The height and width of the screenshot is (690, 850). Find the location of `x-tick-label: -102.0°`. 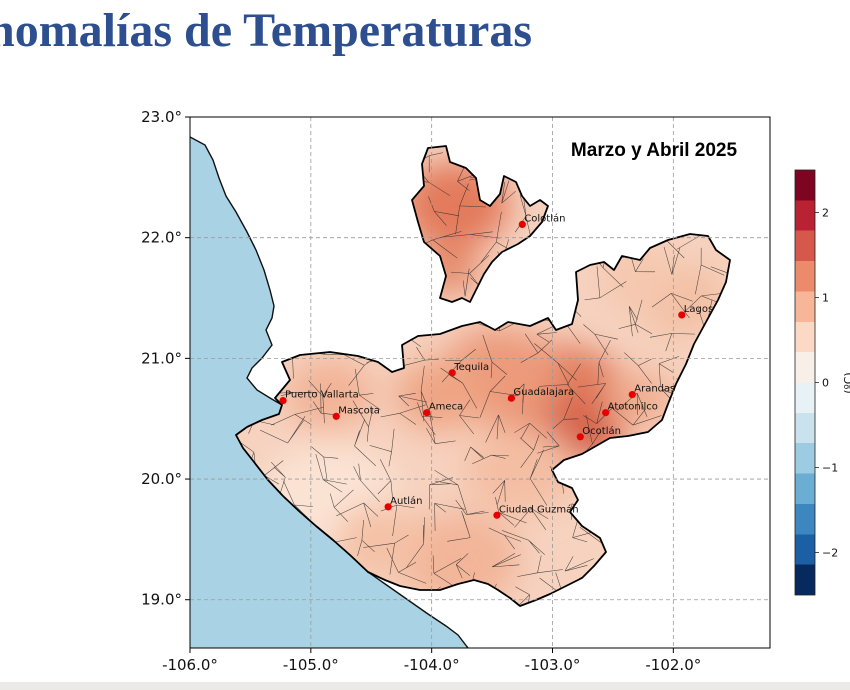

x-tick-label: -102.0° is located at coordinates (673, 665).